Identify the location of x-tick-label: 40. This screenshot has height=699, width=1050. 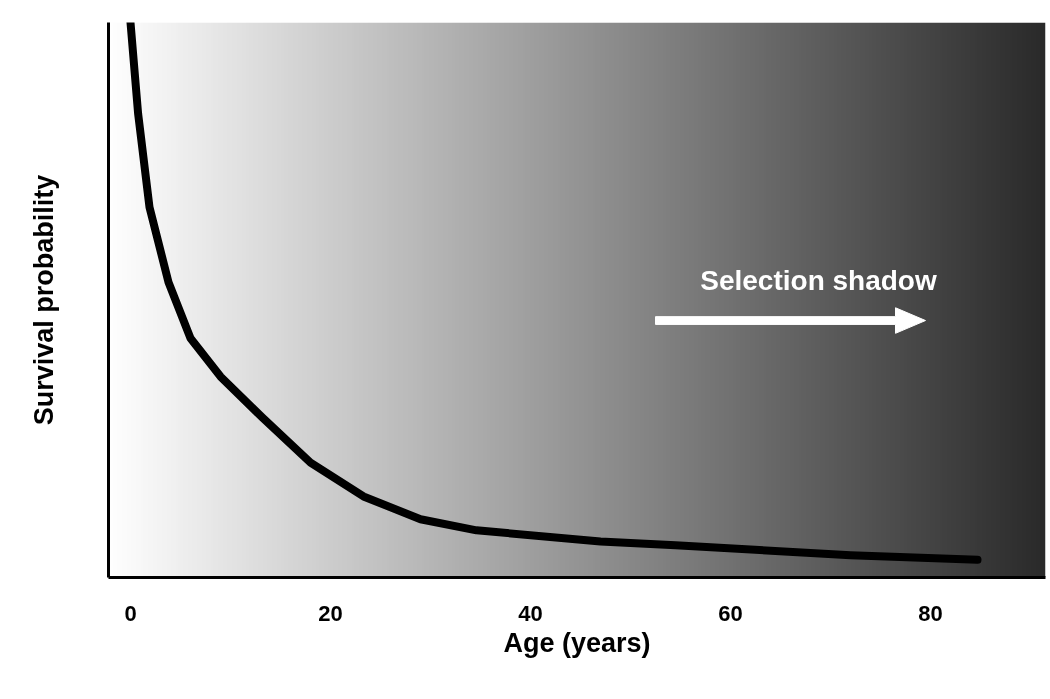
(530, 613).